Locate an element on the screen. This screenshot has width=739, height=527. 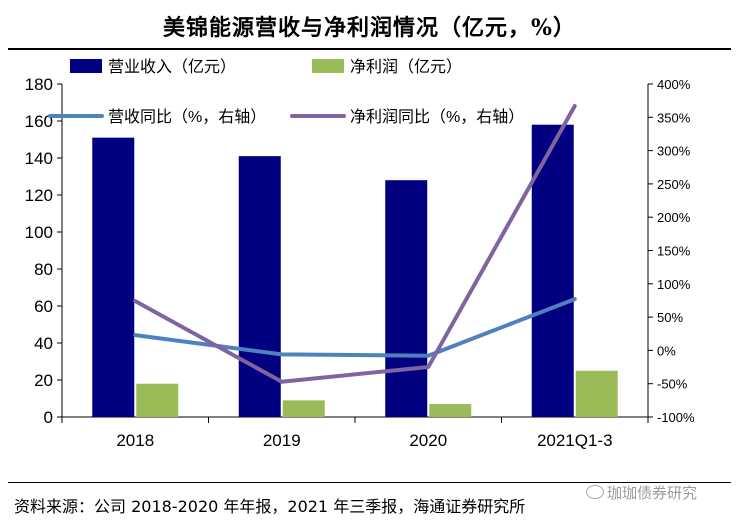
left-tick-label: 120 is located at coordinates (39, 195).